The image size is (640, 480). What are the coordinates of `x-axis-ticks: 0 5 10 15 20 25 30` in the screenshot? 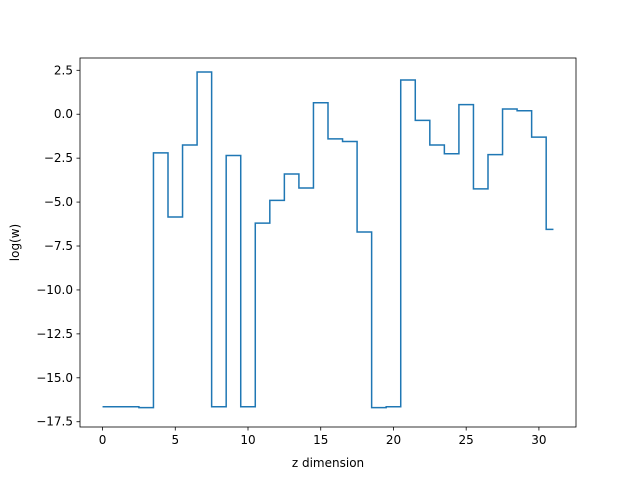 It's located at (323, 437).